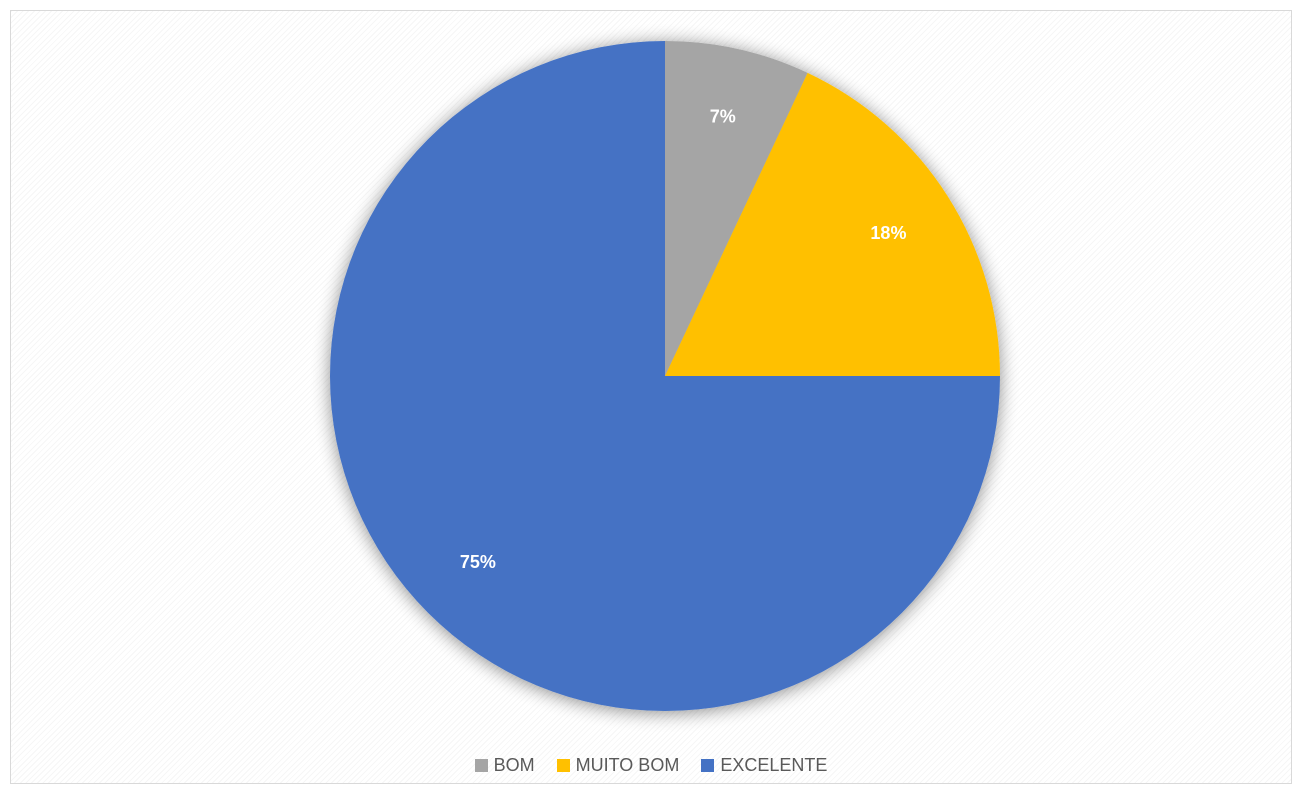 The image size is (1303, 805). I want to click on legend-label-excelente: EXCELENTE, so click(774, 765).